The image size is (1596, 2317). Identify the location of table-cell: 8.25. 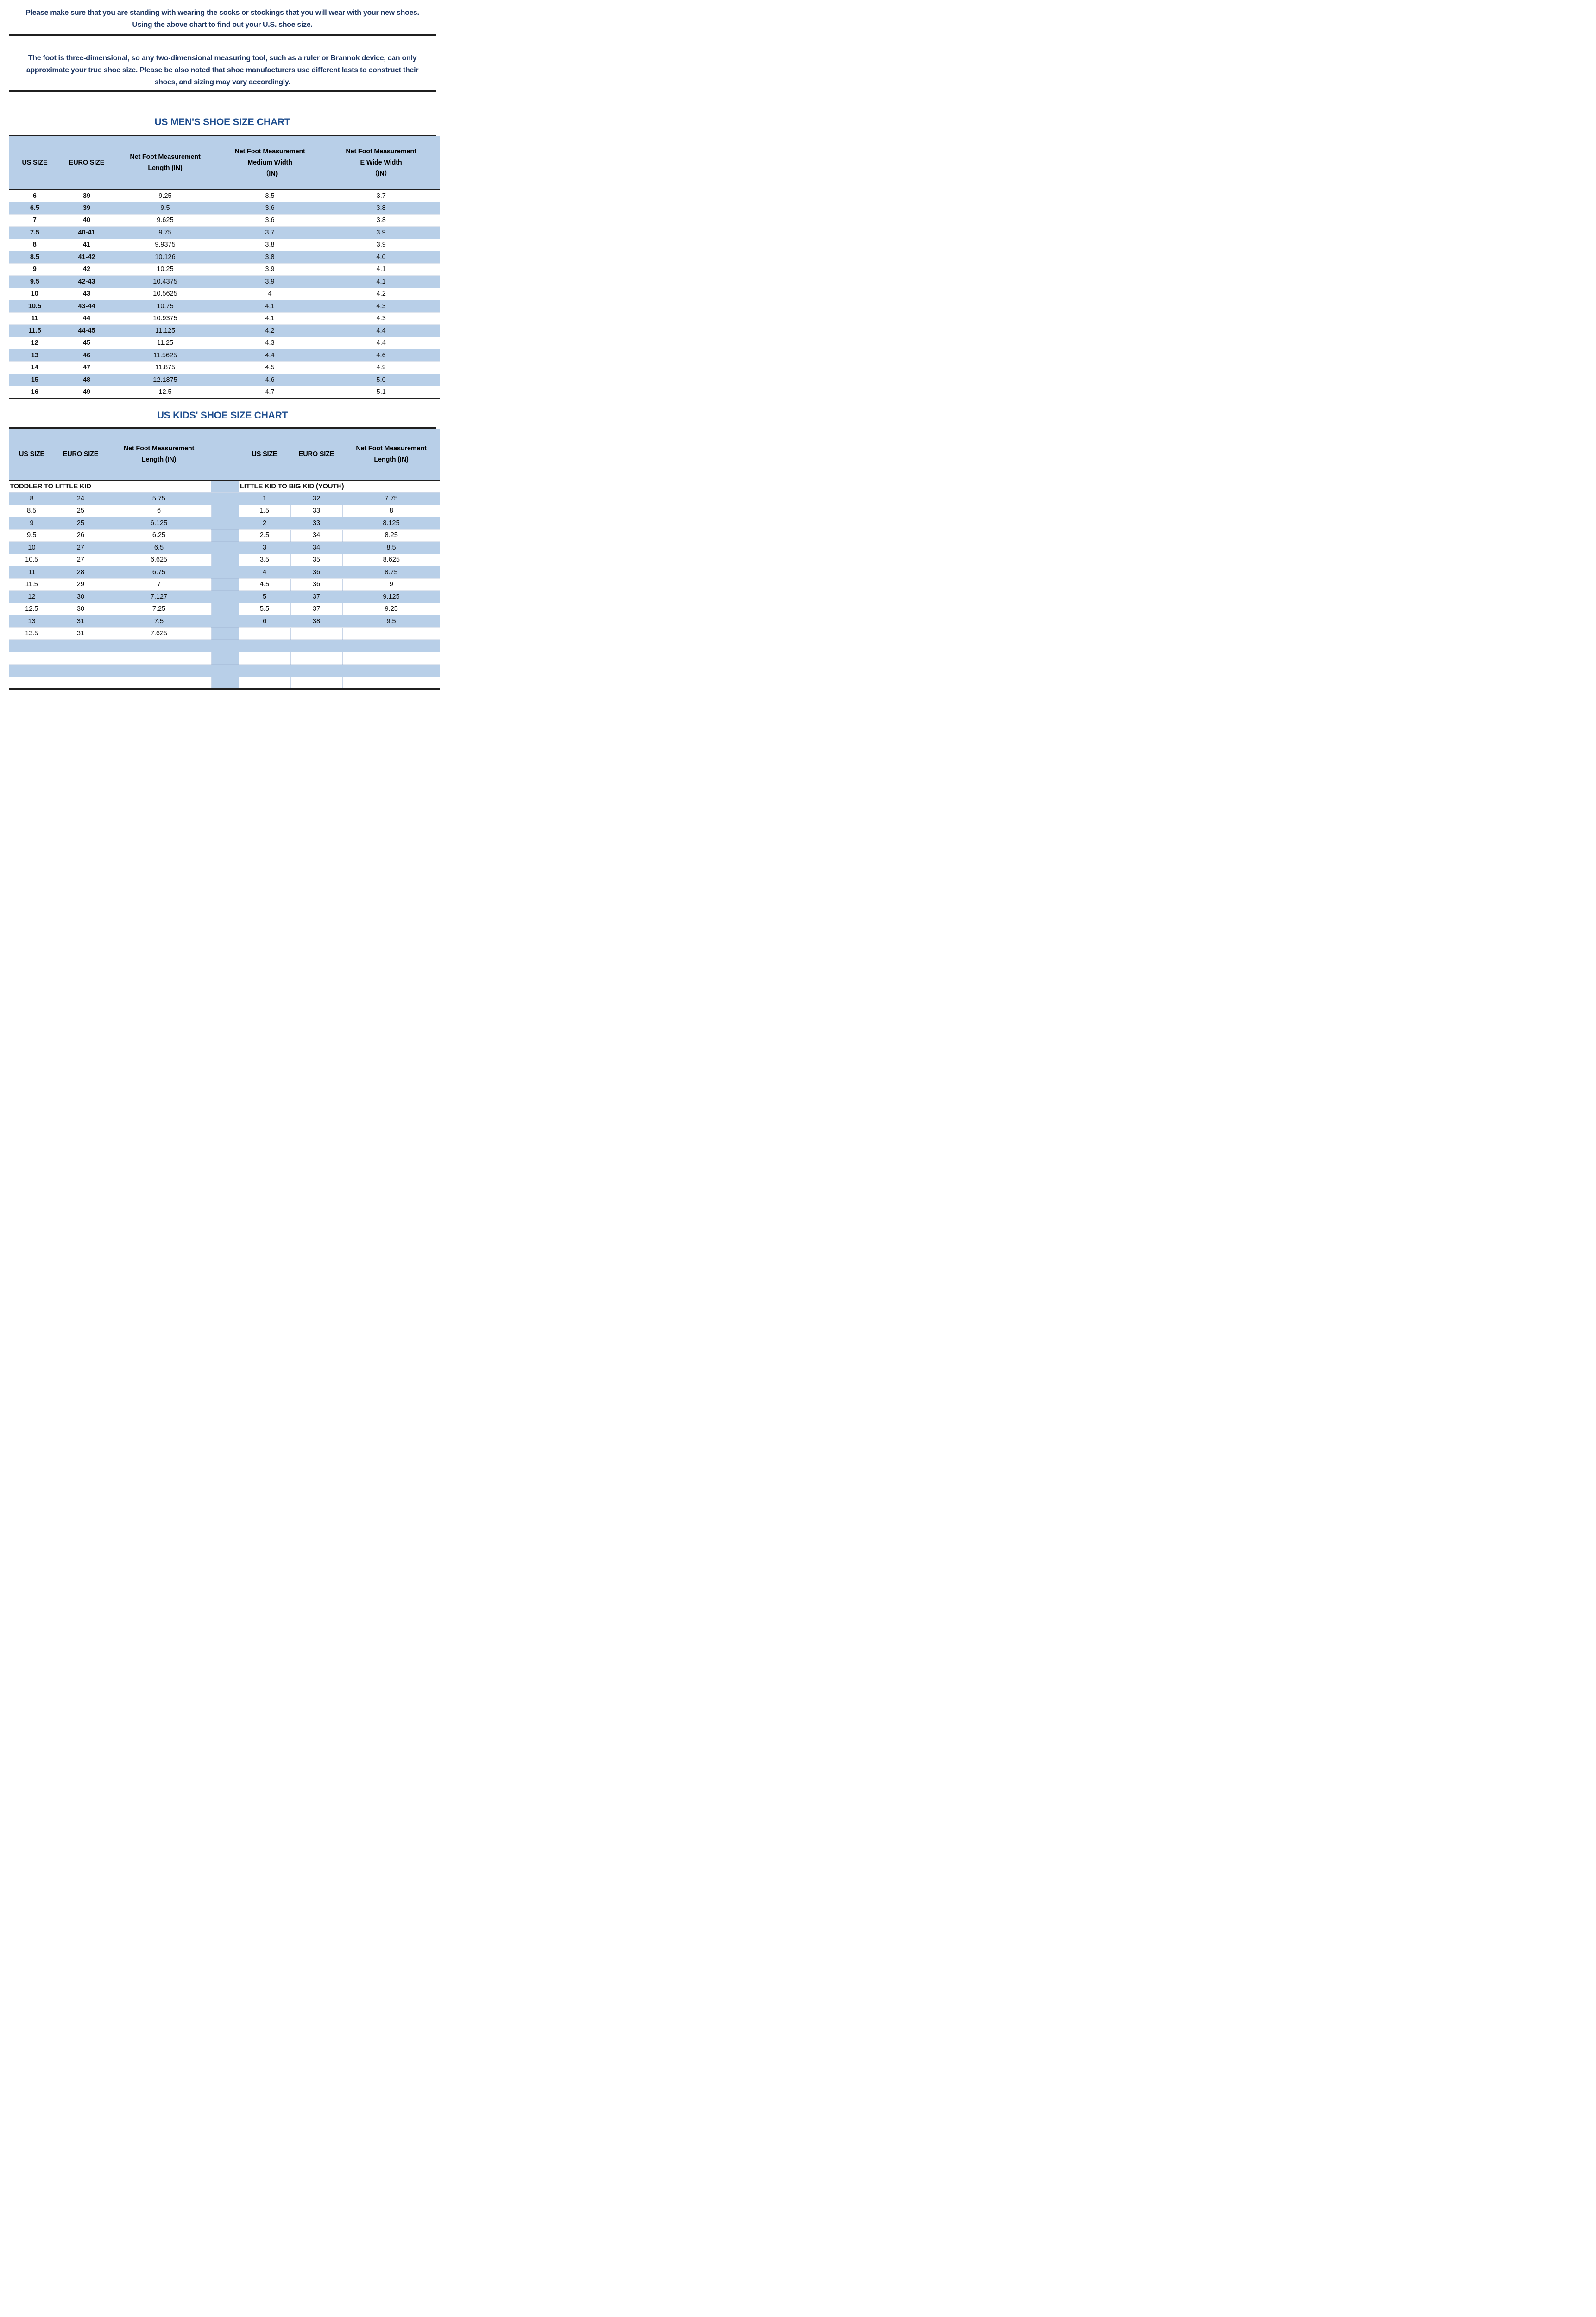
(391, 535).